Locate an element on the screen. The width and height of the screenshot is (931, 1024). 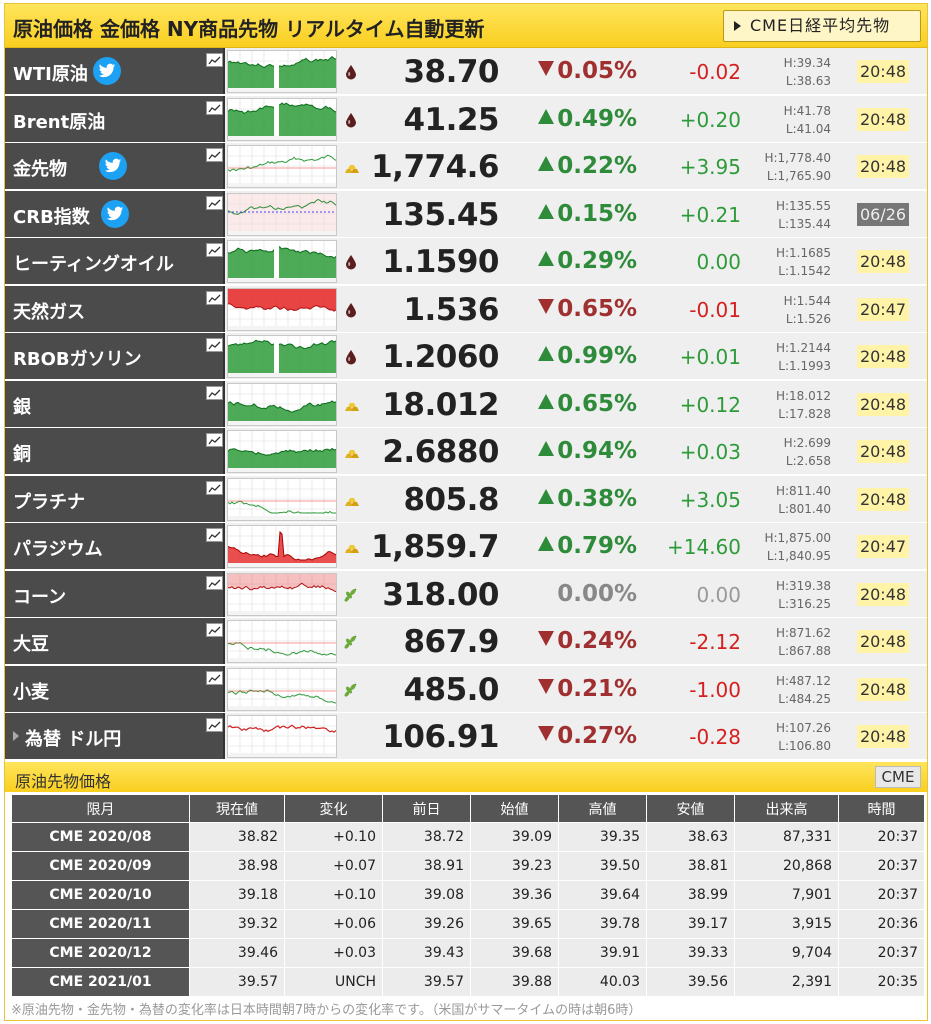
commodity-name-cell: 大豆 is located at coordinates (115, 641).